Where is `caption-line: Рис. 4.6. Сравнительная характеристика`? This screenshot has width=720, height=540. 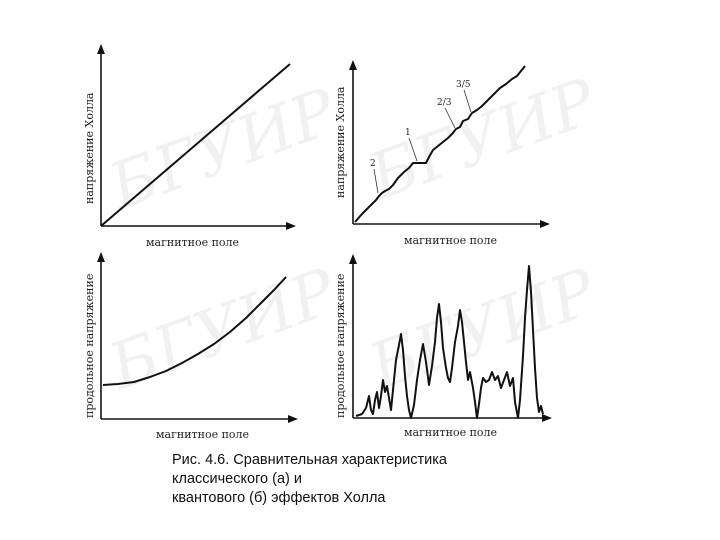 caption-line: Рис. 4.6. Сравнительная характеристика is located at coordinates (309, 460).